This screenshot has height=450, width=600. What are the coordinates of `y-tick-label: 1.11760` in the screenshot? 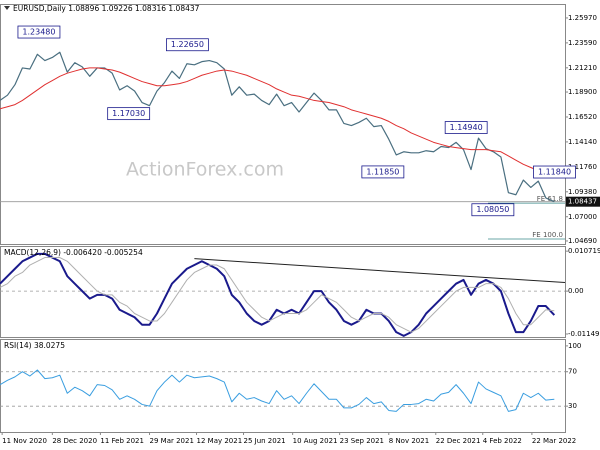 It's located at (582, 167).